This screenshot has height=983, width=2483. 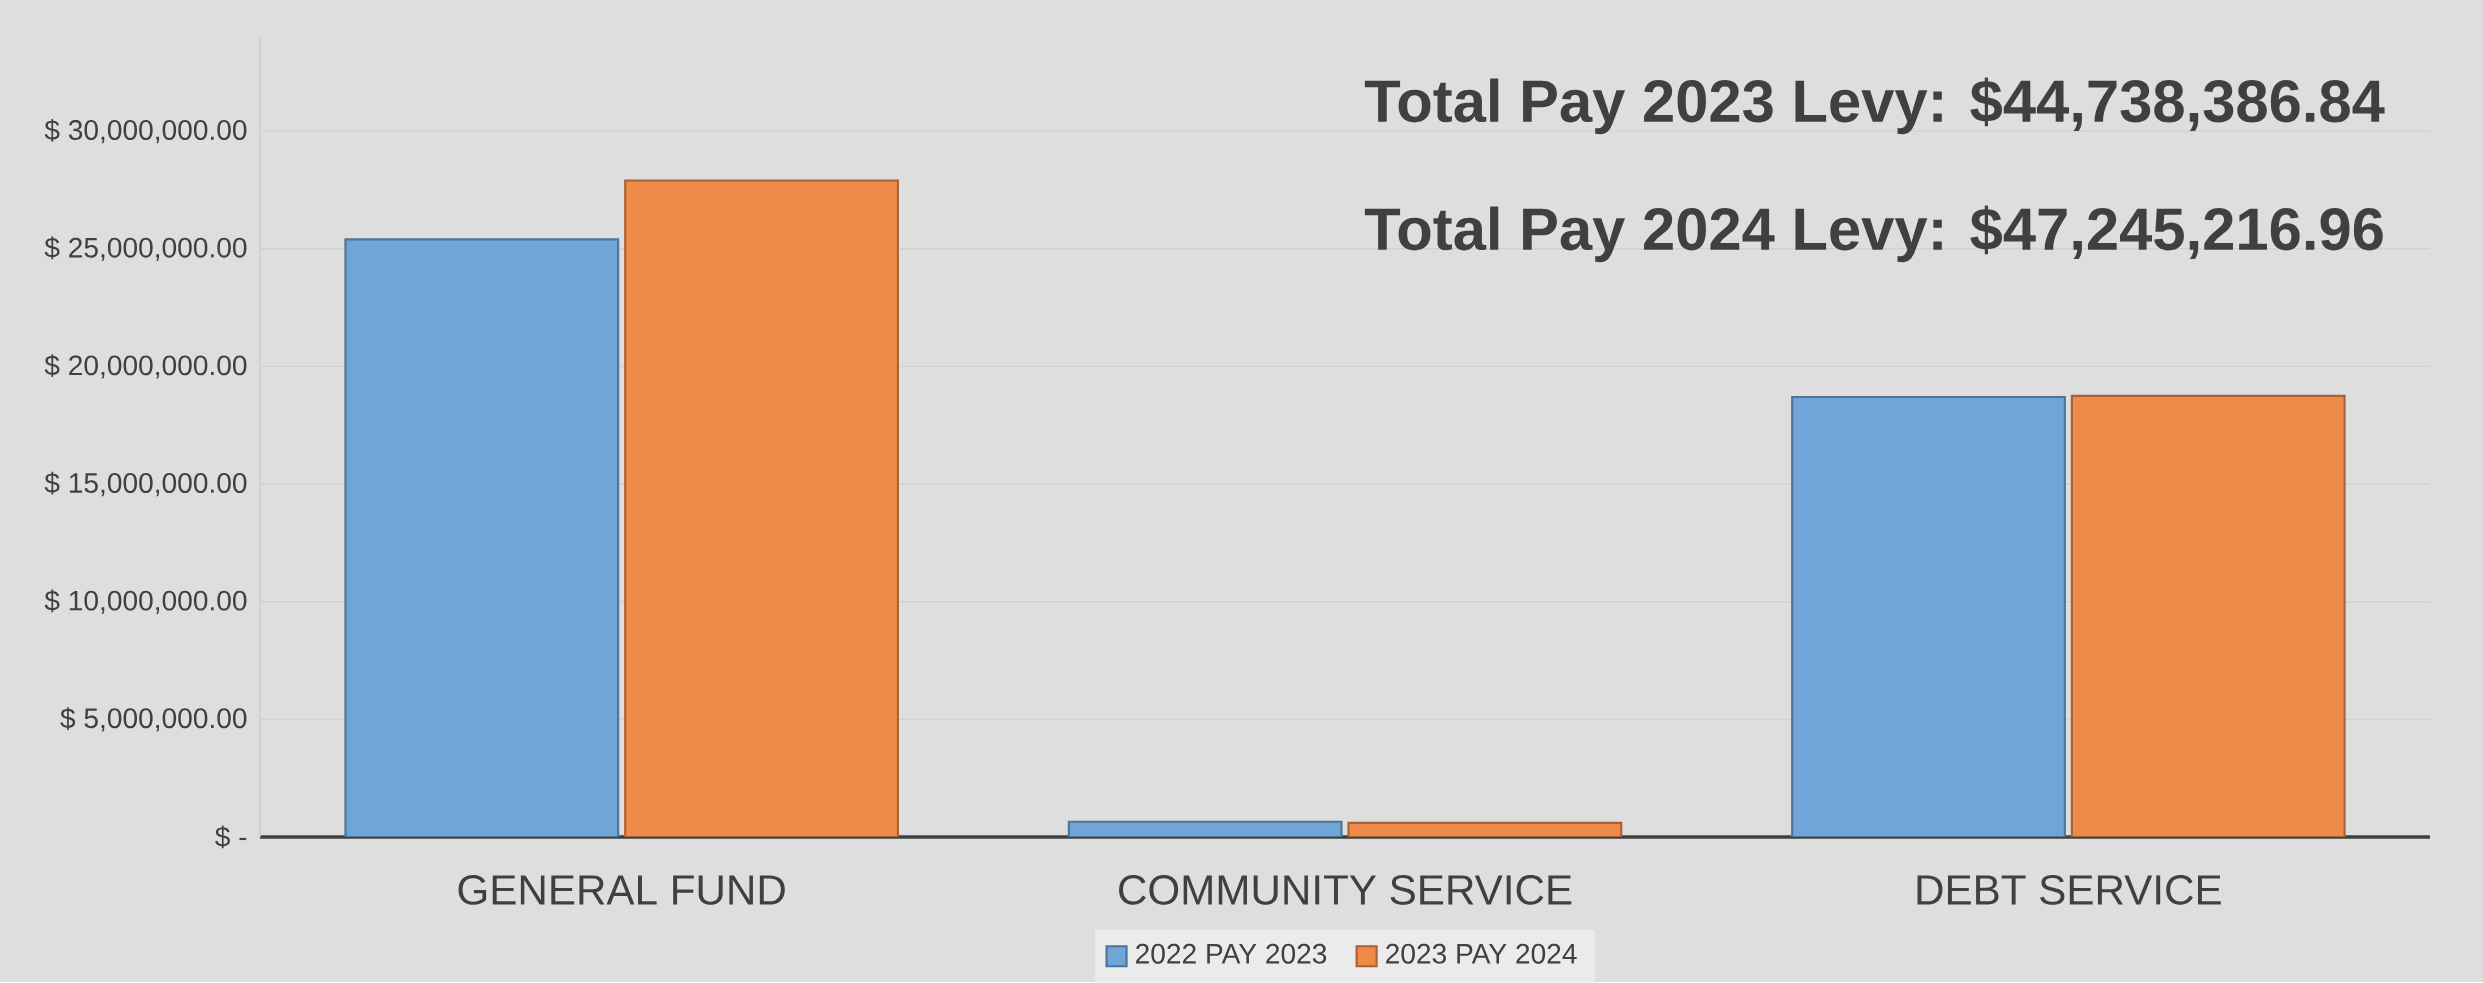 I want to click on legend-label: 2023 PAY 2024, so click(x=1481, y=953).